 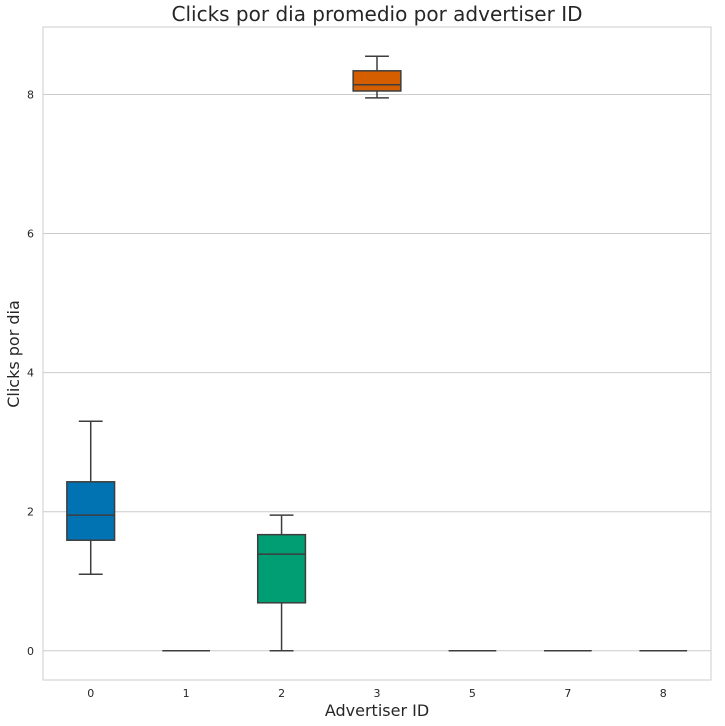 I want to click on x-tick-labels: 0 1 2 3 5 7 8, so click(x=377, y=693).